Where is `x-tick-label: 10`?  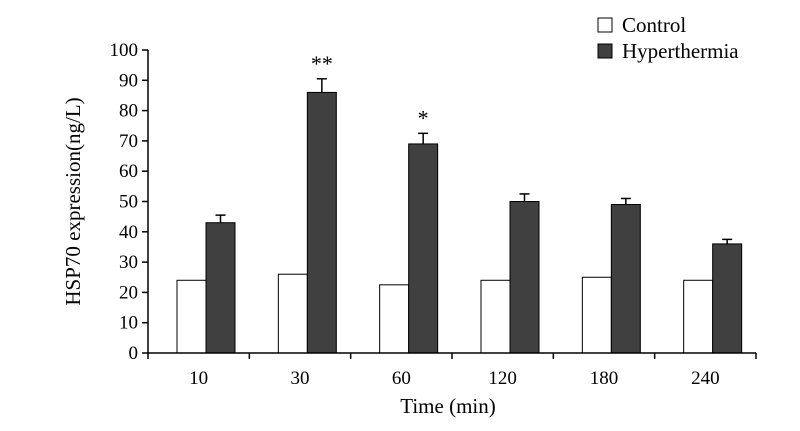
x-tick-label: 10 is located at coordinates (198, 378).